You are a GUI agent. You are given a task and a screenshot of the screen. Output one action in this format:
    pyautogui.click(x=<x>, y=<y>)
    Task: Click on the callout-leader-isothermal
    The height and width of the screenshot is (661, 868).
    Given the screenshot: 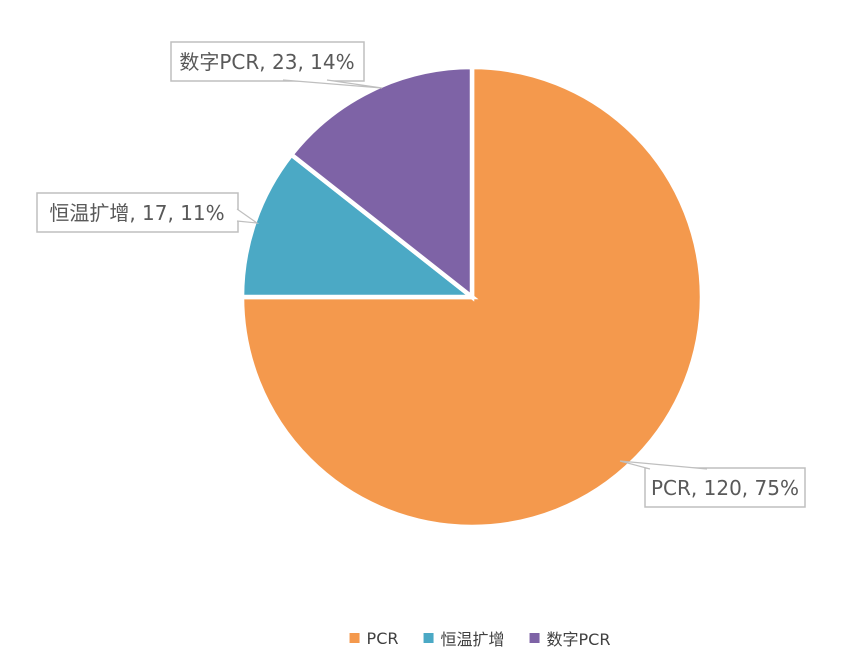 What is the action you would take?
    pyautogui.click(x=248, y=216)
    